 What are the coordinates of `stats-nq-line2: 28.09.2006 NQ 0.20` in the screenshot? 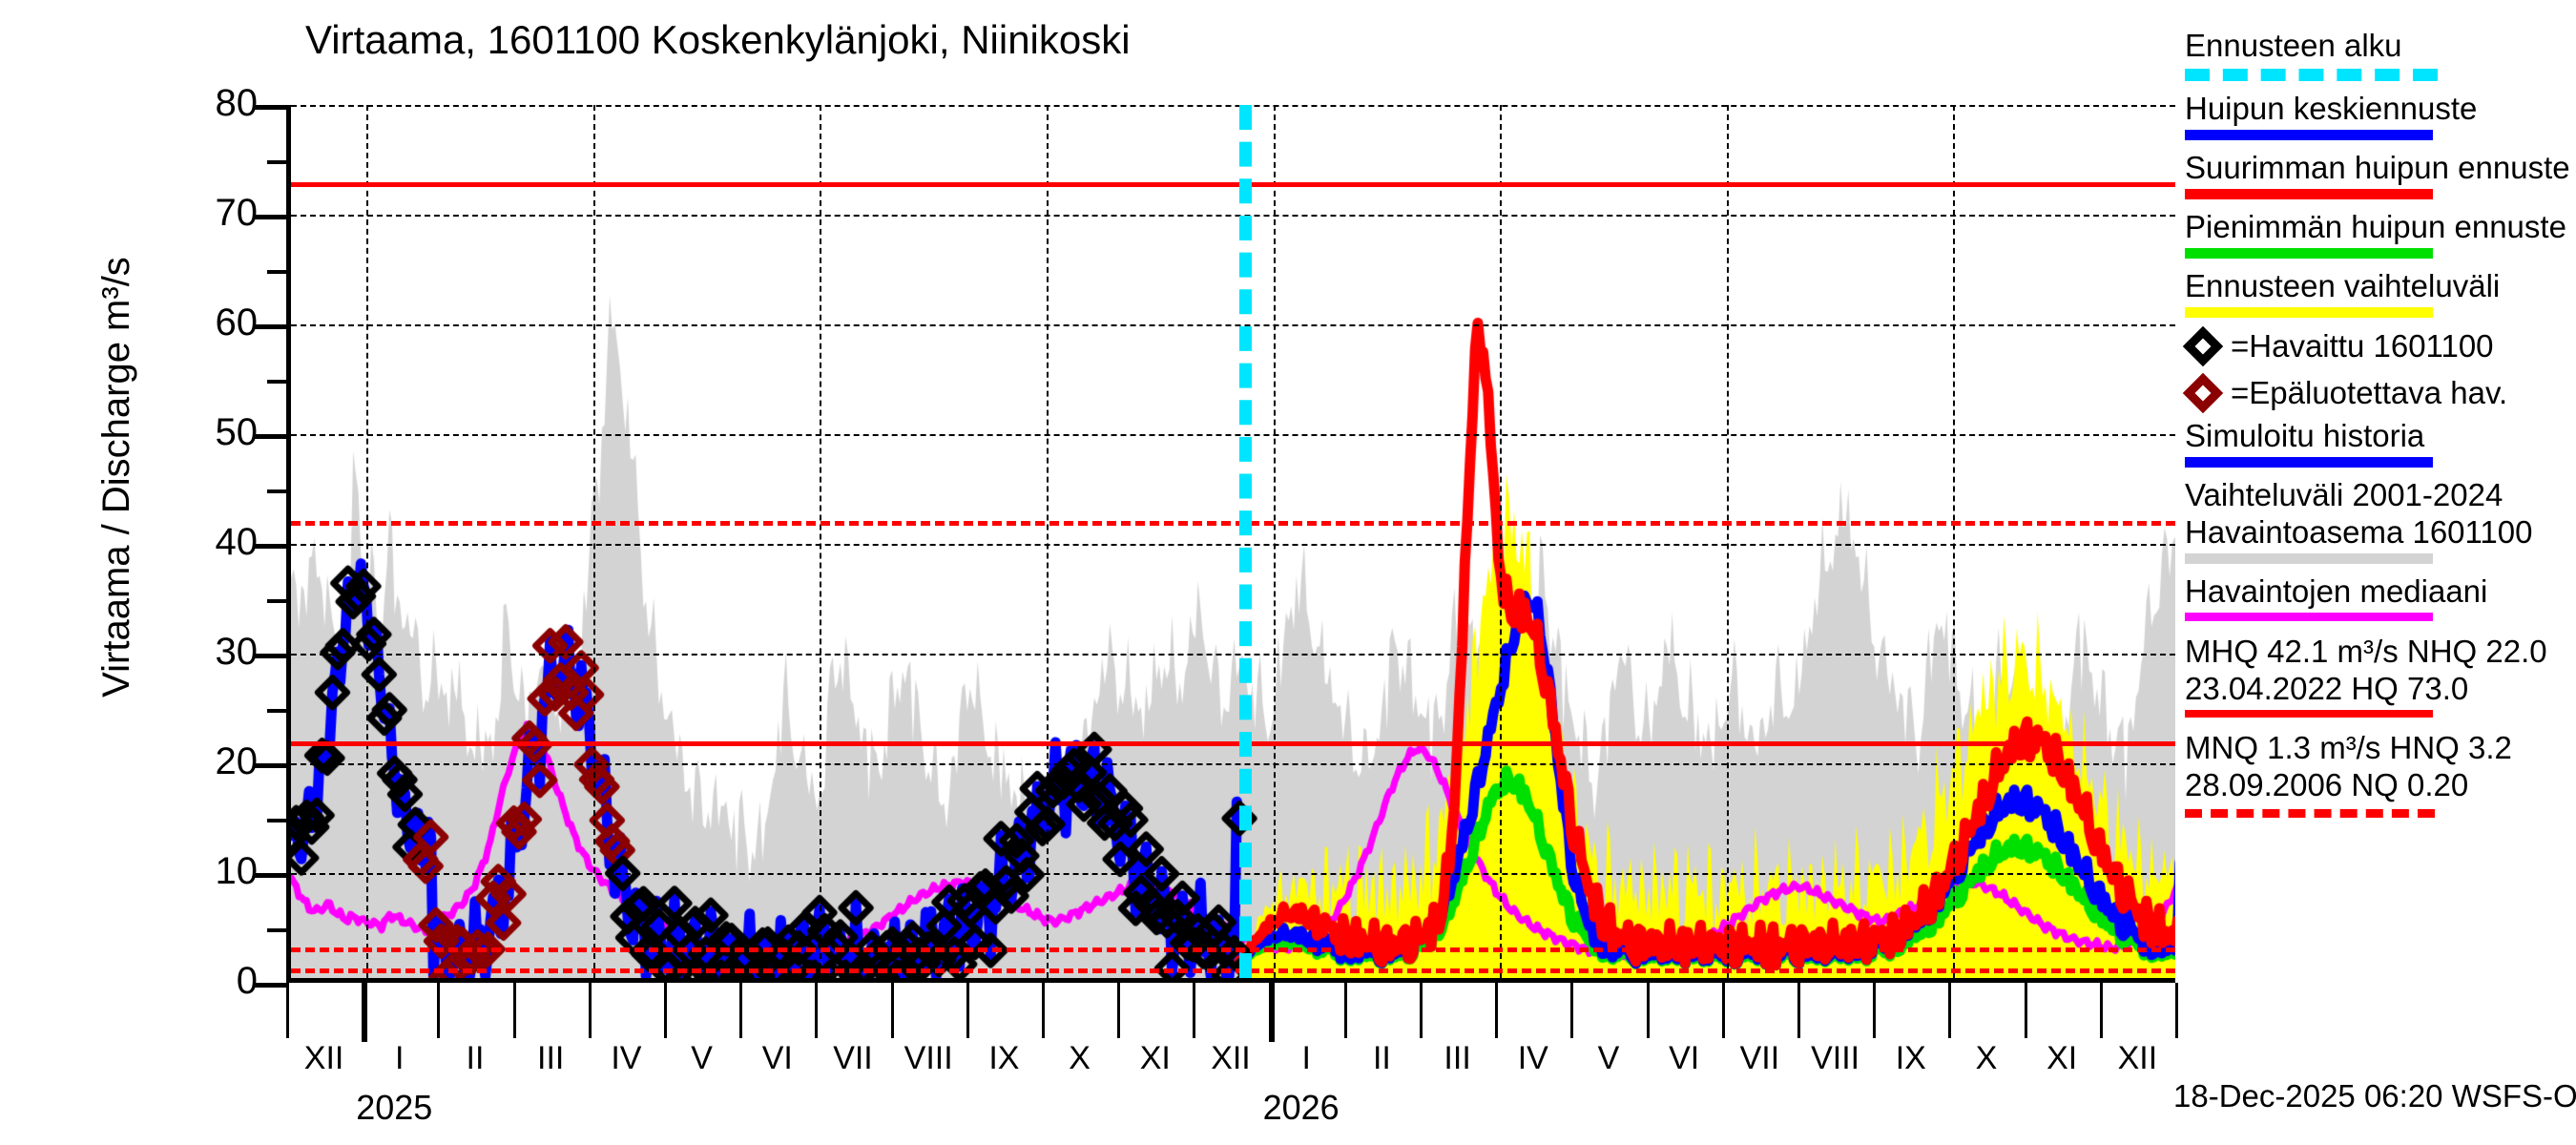 It's located at (2327, 784).